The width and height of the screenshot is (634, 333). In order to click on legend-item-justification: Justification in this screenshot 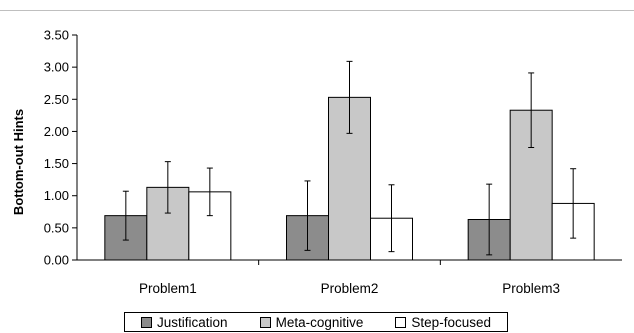, I will do `click(184, 322)`.